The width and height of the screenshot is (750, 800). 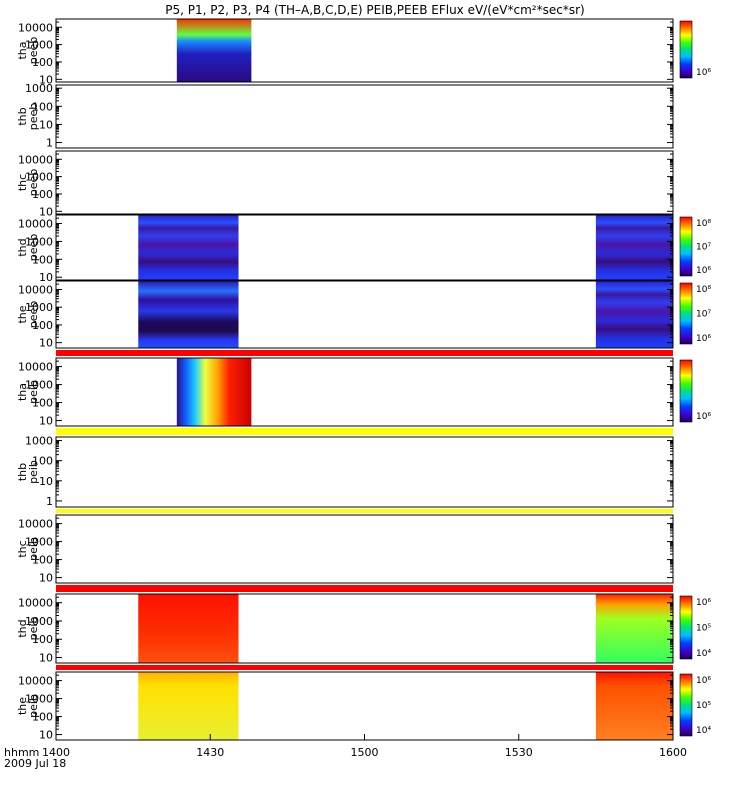 What do you see at coordinates (673, 752) in the screenshot?
I see `x-tick-label: 1600` at bounding box center [673, 752].